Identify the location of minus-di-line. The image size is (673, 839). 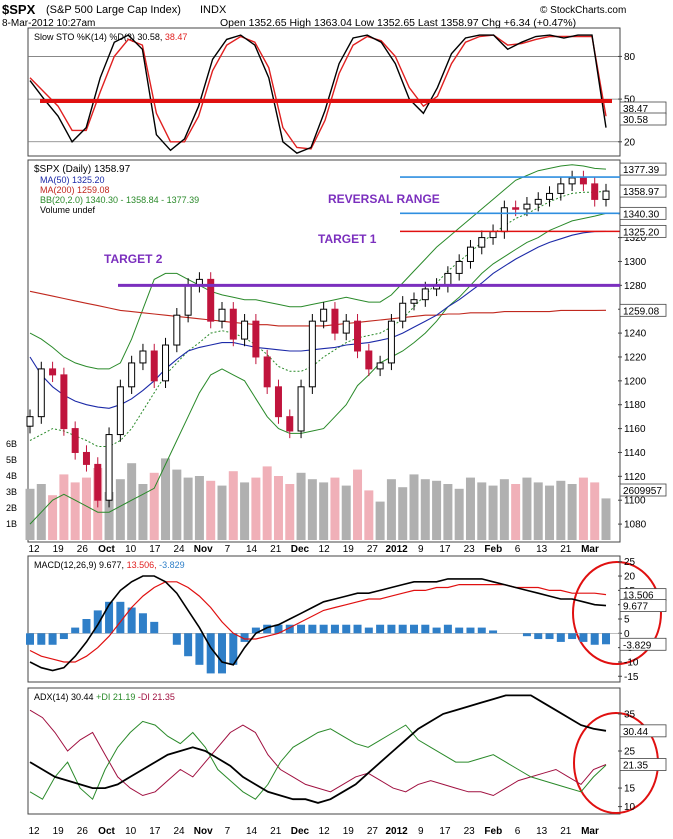
(318, 753).